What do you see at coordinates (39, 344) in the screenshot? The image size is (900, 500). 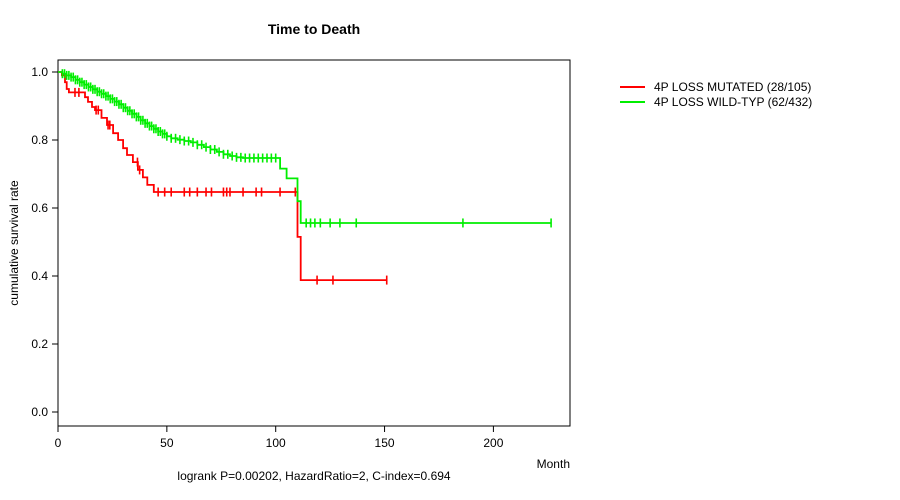 I see `y-tick-label: 0.2` at bounding box center [39, 344].